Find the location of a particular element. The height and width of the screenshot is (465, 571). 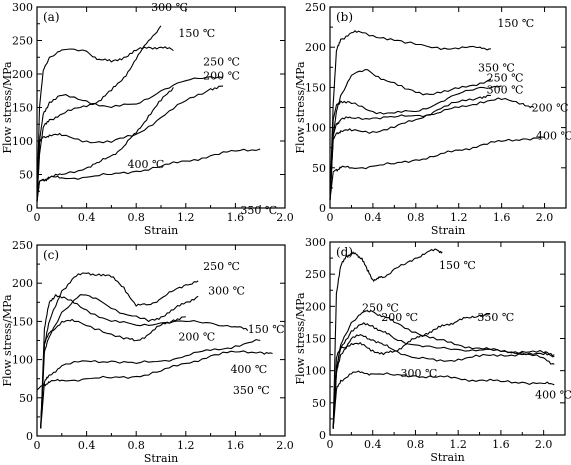

panel-label: (b) is located at coordinates (344, 17).